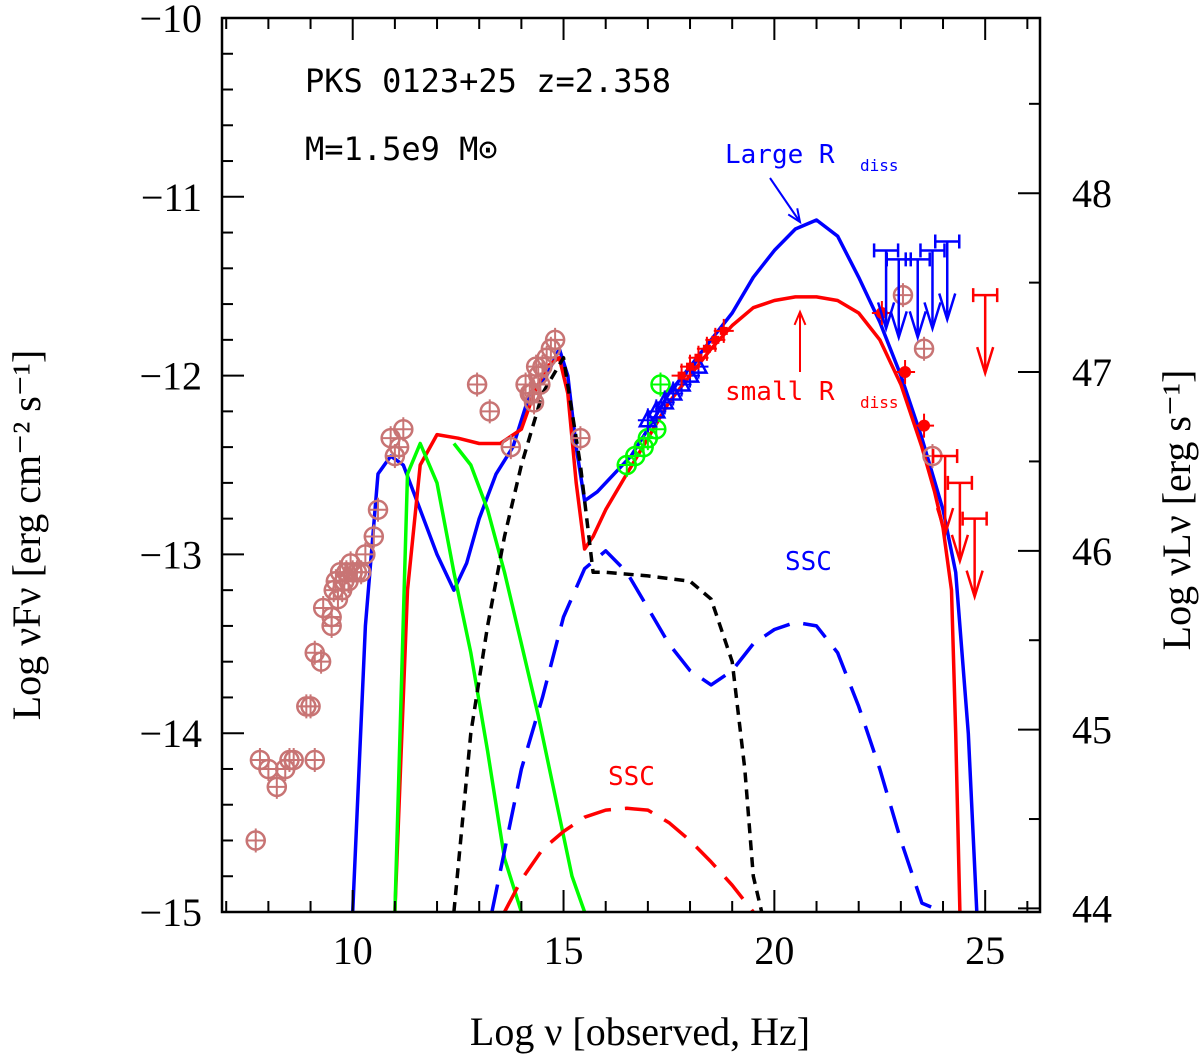  I want to click on y-right-tick-label: 48, so click(1092, 193).